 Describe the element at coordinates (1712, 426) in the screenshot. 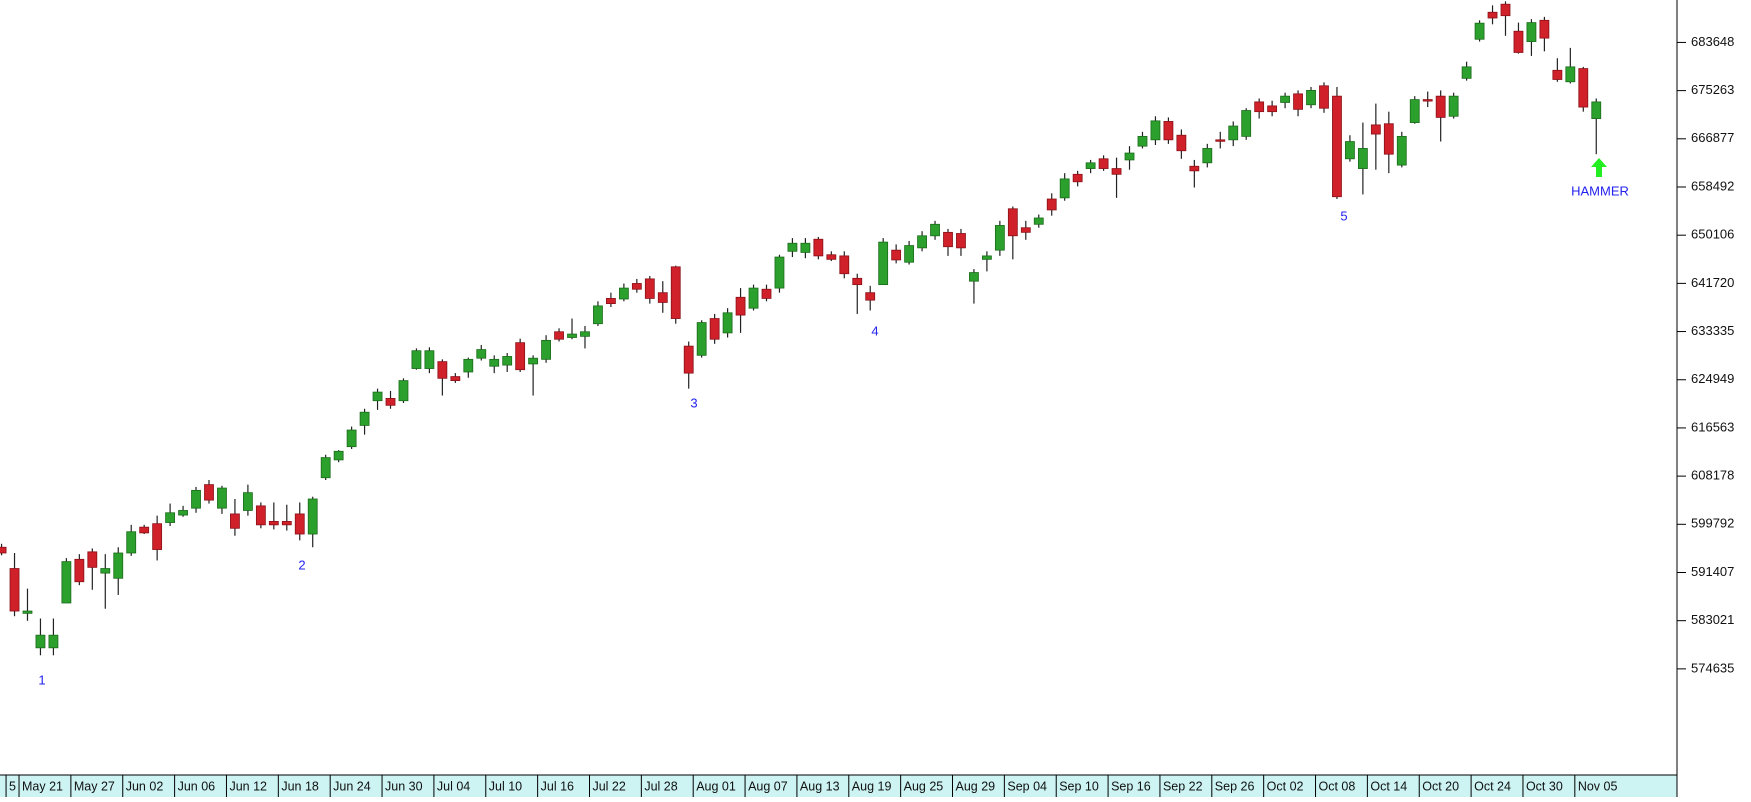

I see `y-tick-label: 616563` at that location.